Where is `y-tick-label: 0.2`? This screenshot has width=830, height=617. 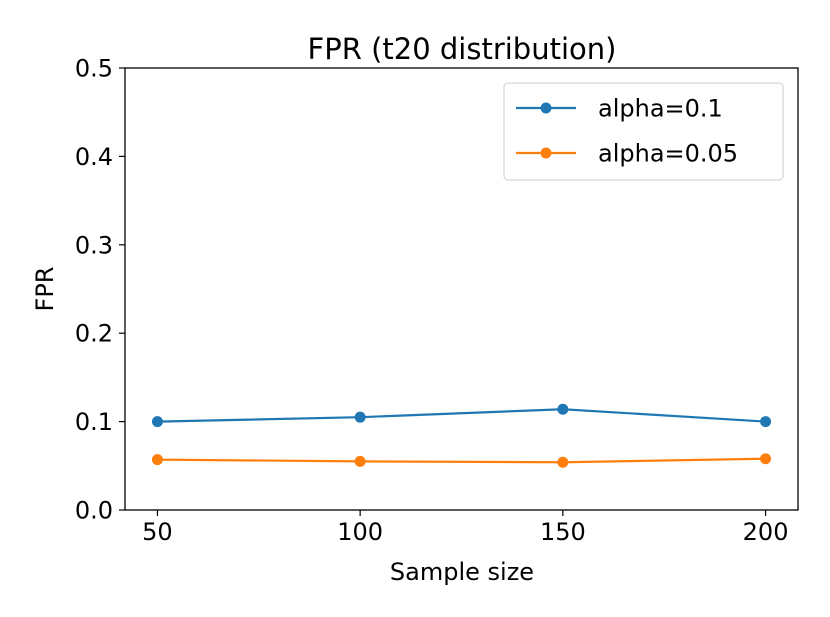 y-tick-label: 0.2 is located at coordinates (94, 334).